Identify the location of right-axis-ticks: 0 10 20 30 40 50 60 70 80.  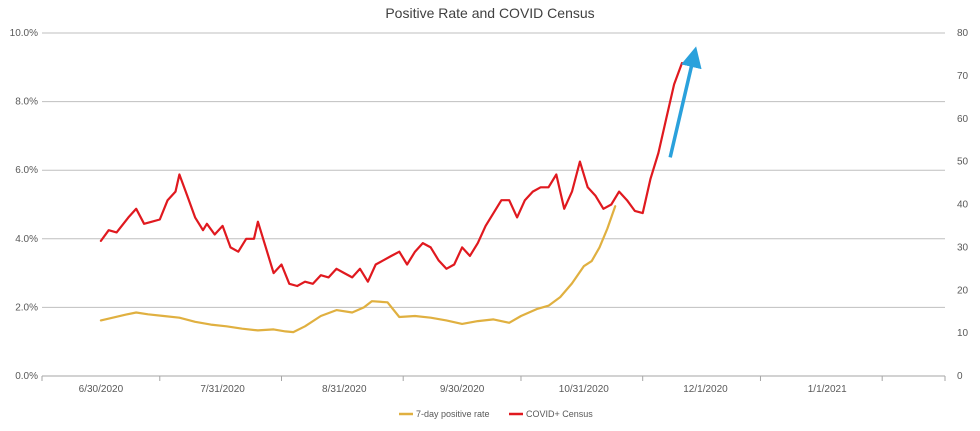
(963, 205).